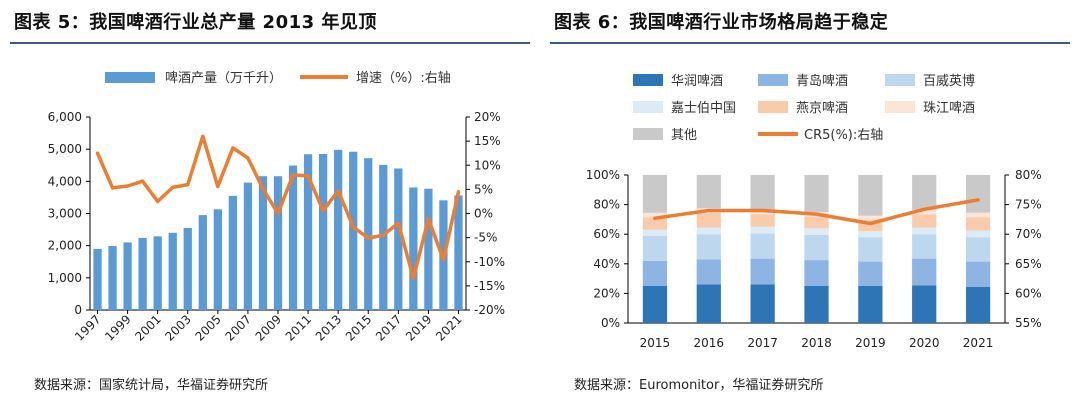  Describe the element at coordinates (428, 219) in the screenshot. I see `point-growth-2019` at that location.